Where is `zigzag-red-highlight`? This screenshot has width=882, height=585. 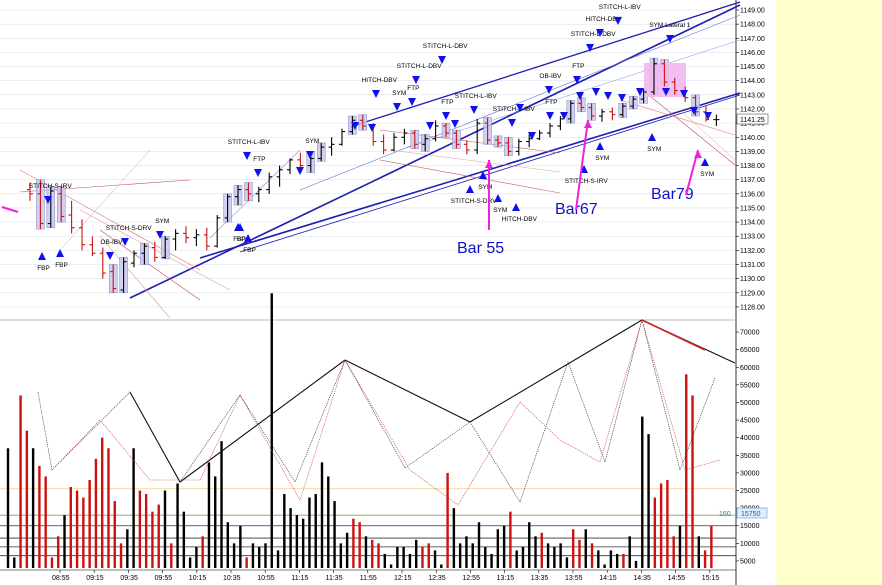
zigzag-red-highlight is located at coordinates (673, 335).